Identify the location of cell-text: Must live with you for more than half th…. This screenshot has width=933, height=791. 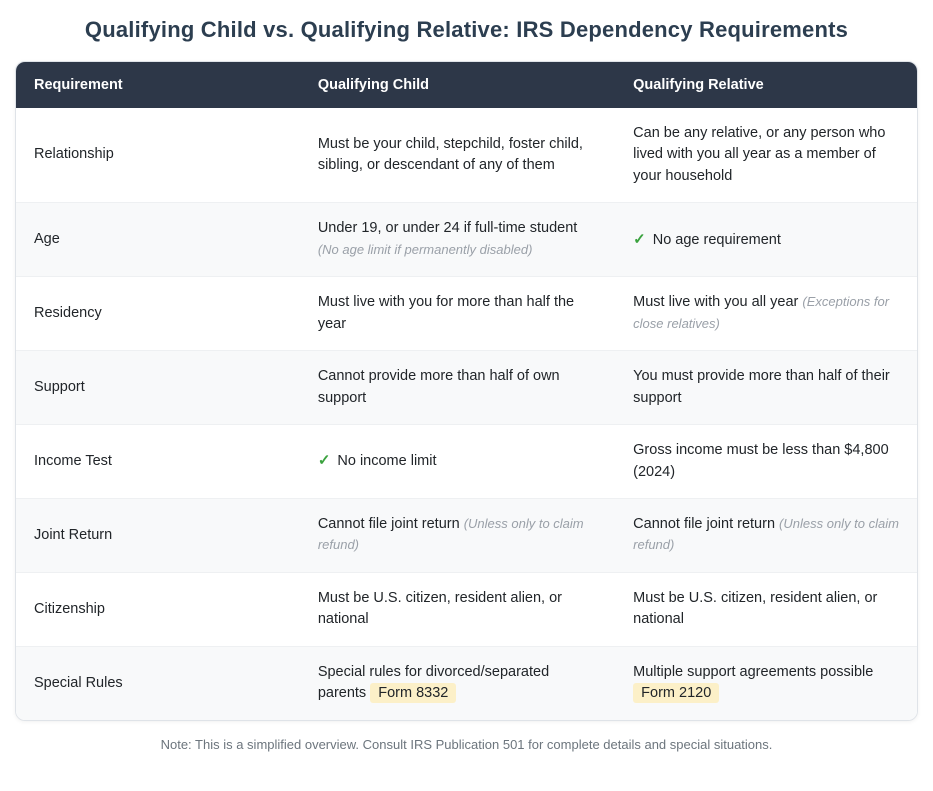
(446, 313).